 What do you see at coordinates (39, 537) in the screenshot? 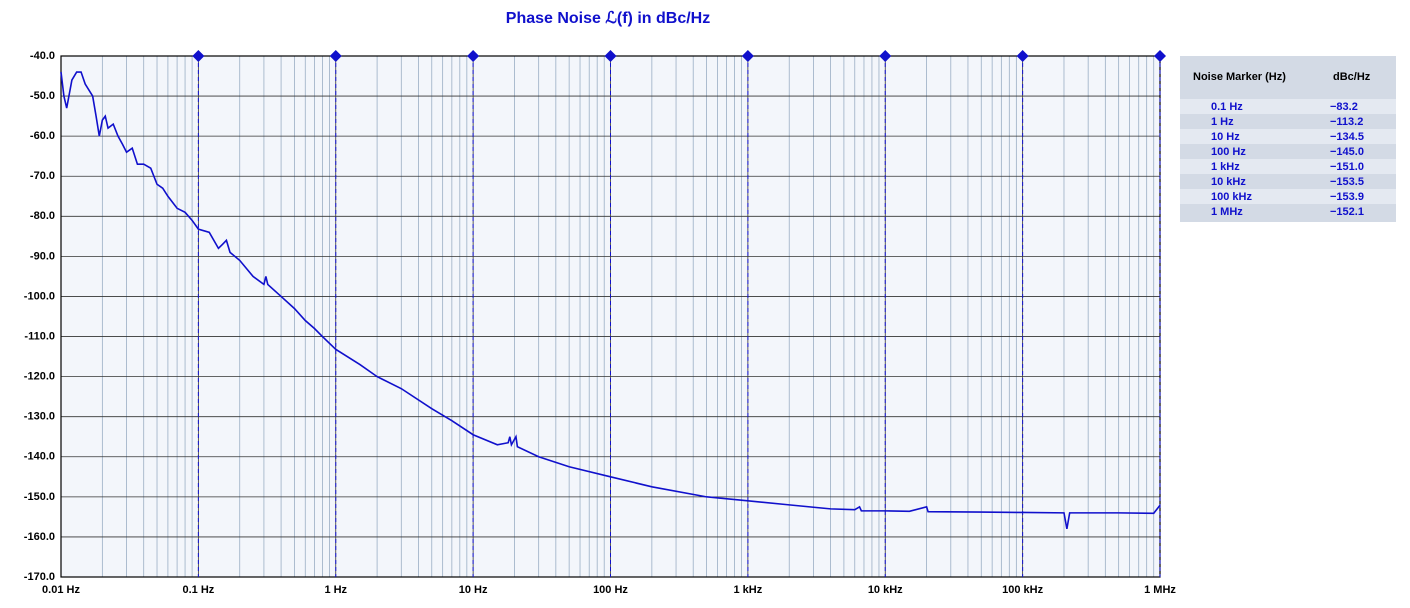
I see `y-tick-label: -160.0` at bounding box center [39, 537].